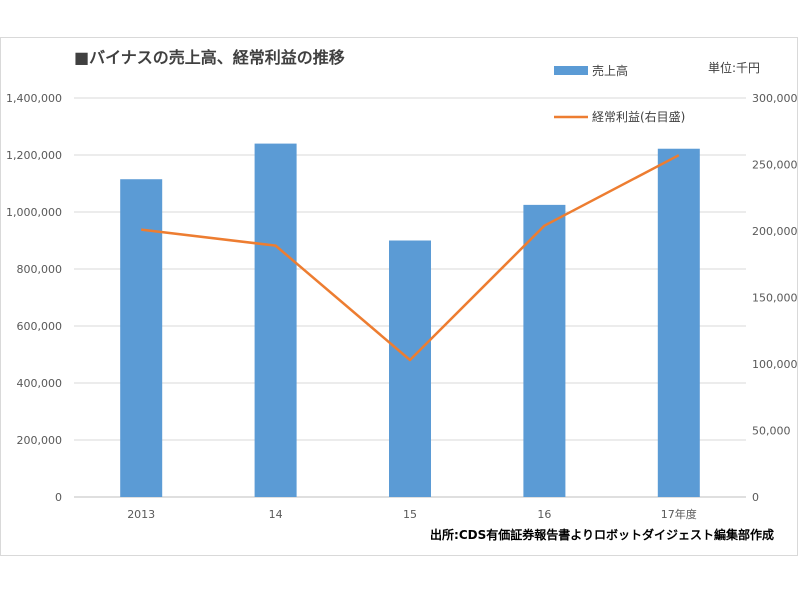 The width and height of the screenshot is (800, 600). Describe the element at coordinates (619, 93) in the screenshot. I see `legend: 売上高 経常利益(右目盛)` at that location.